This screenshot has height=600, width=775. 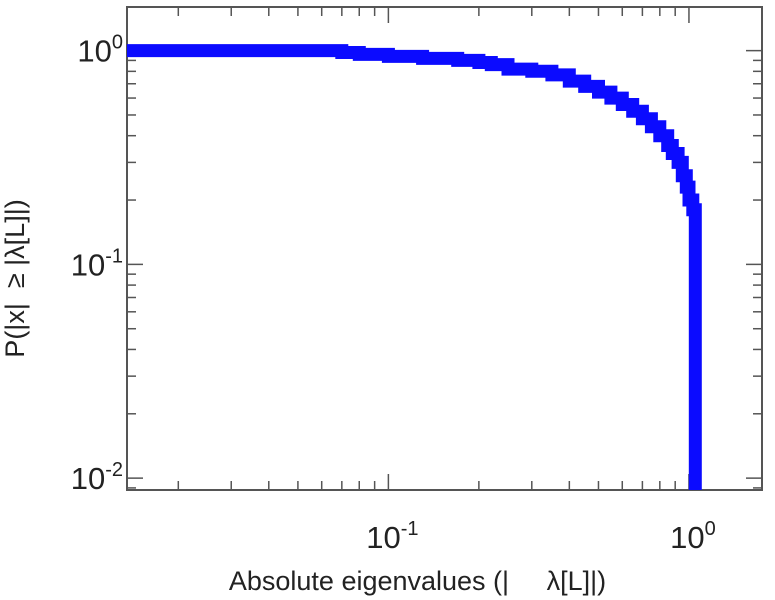 I want to click on y-tick-1-base: 10, so click(x=94, y=51).